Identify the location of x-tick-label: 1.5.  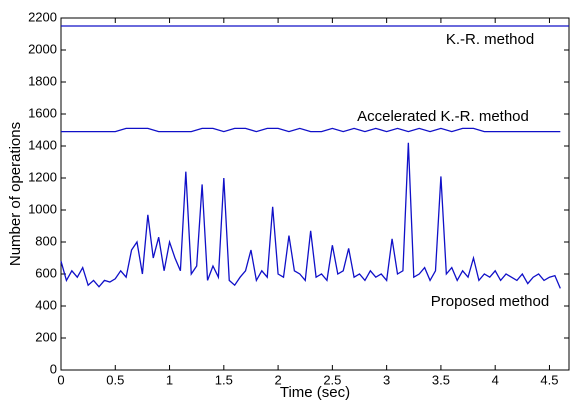
(224, 379).